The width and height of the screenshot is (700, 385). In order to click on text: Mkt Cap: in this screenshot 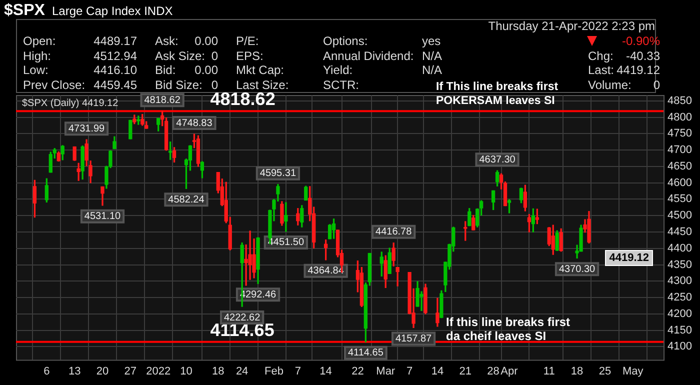, I will do `click(260, 70)`.